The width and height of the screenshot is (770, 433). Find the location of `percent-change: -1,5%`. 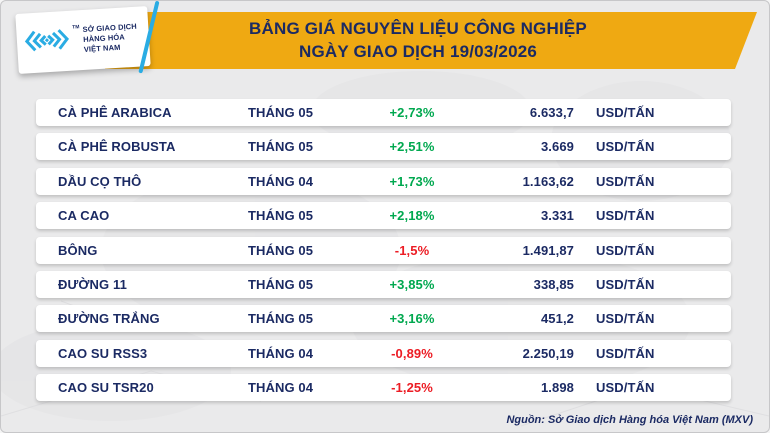

percent-change: -1,5% is located at coordinates (412, 250).